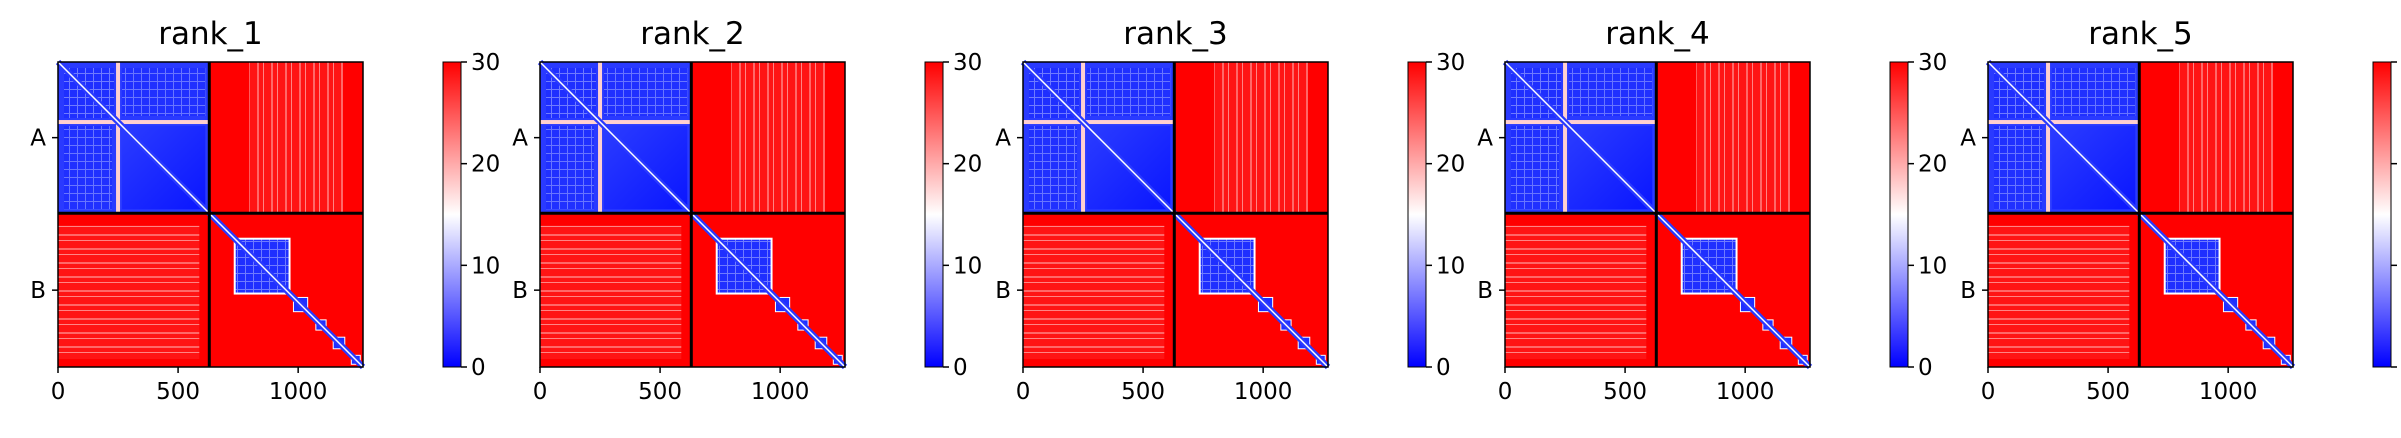  I want to click on panel-title: rank_1, so click(210, 34).